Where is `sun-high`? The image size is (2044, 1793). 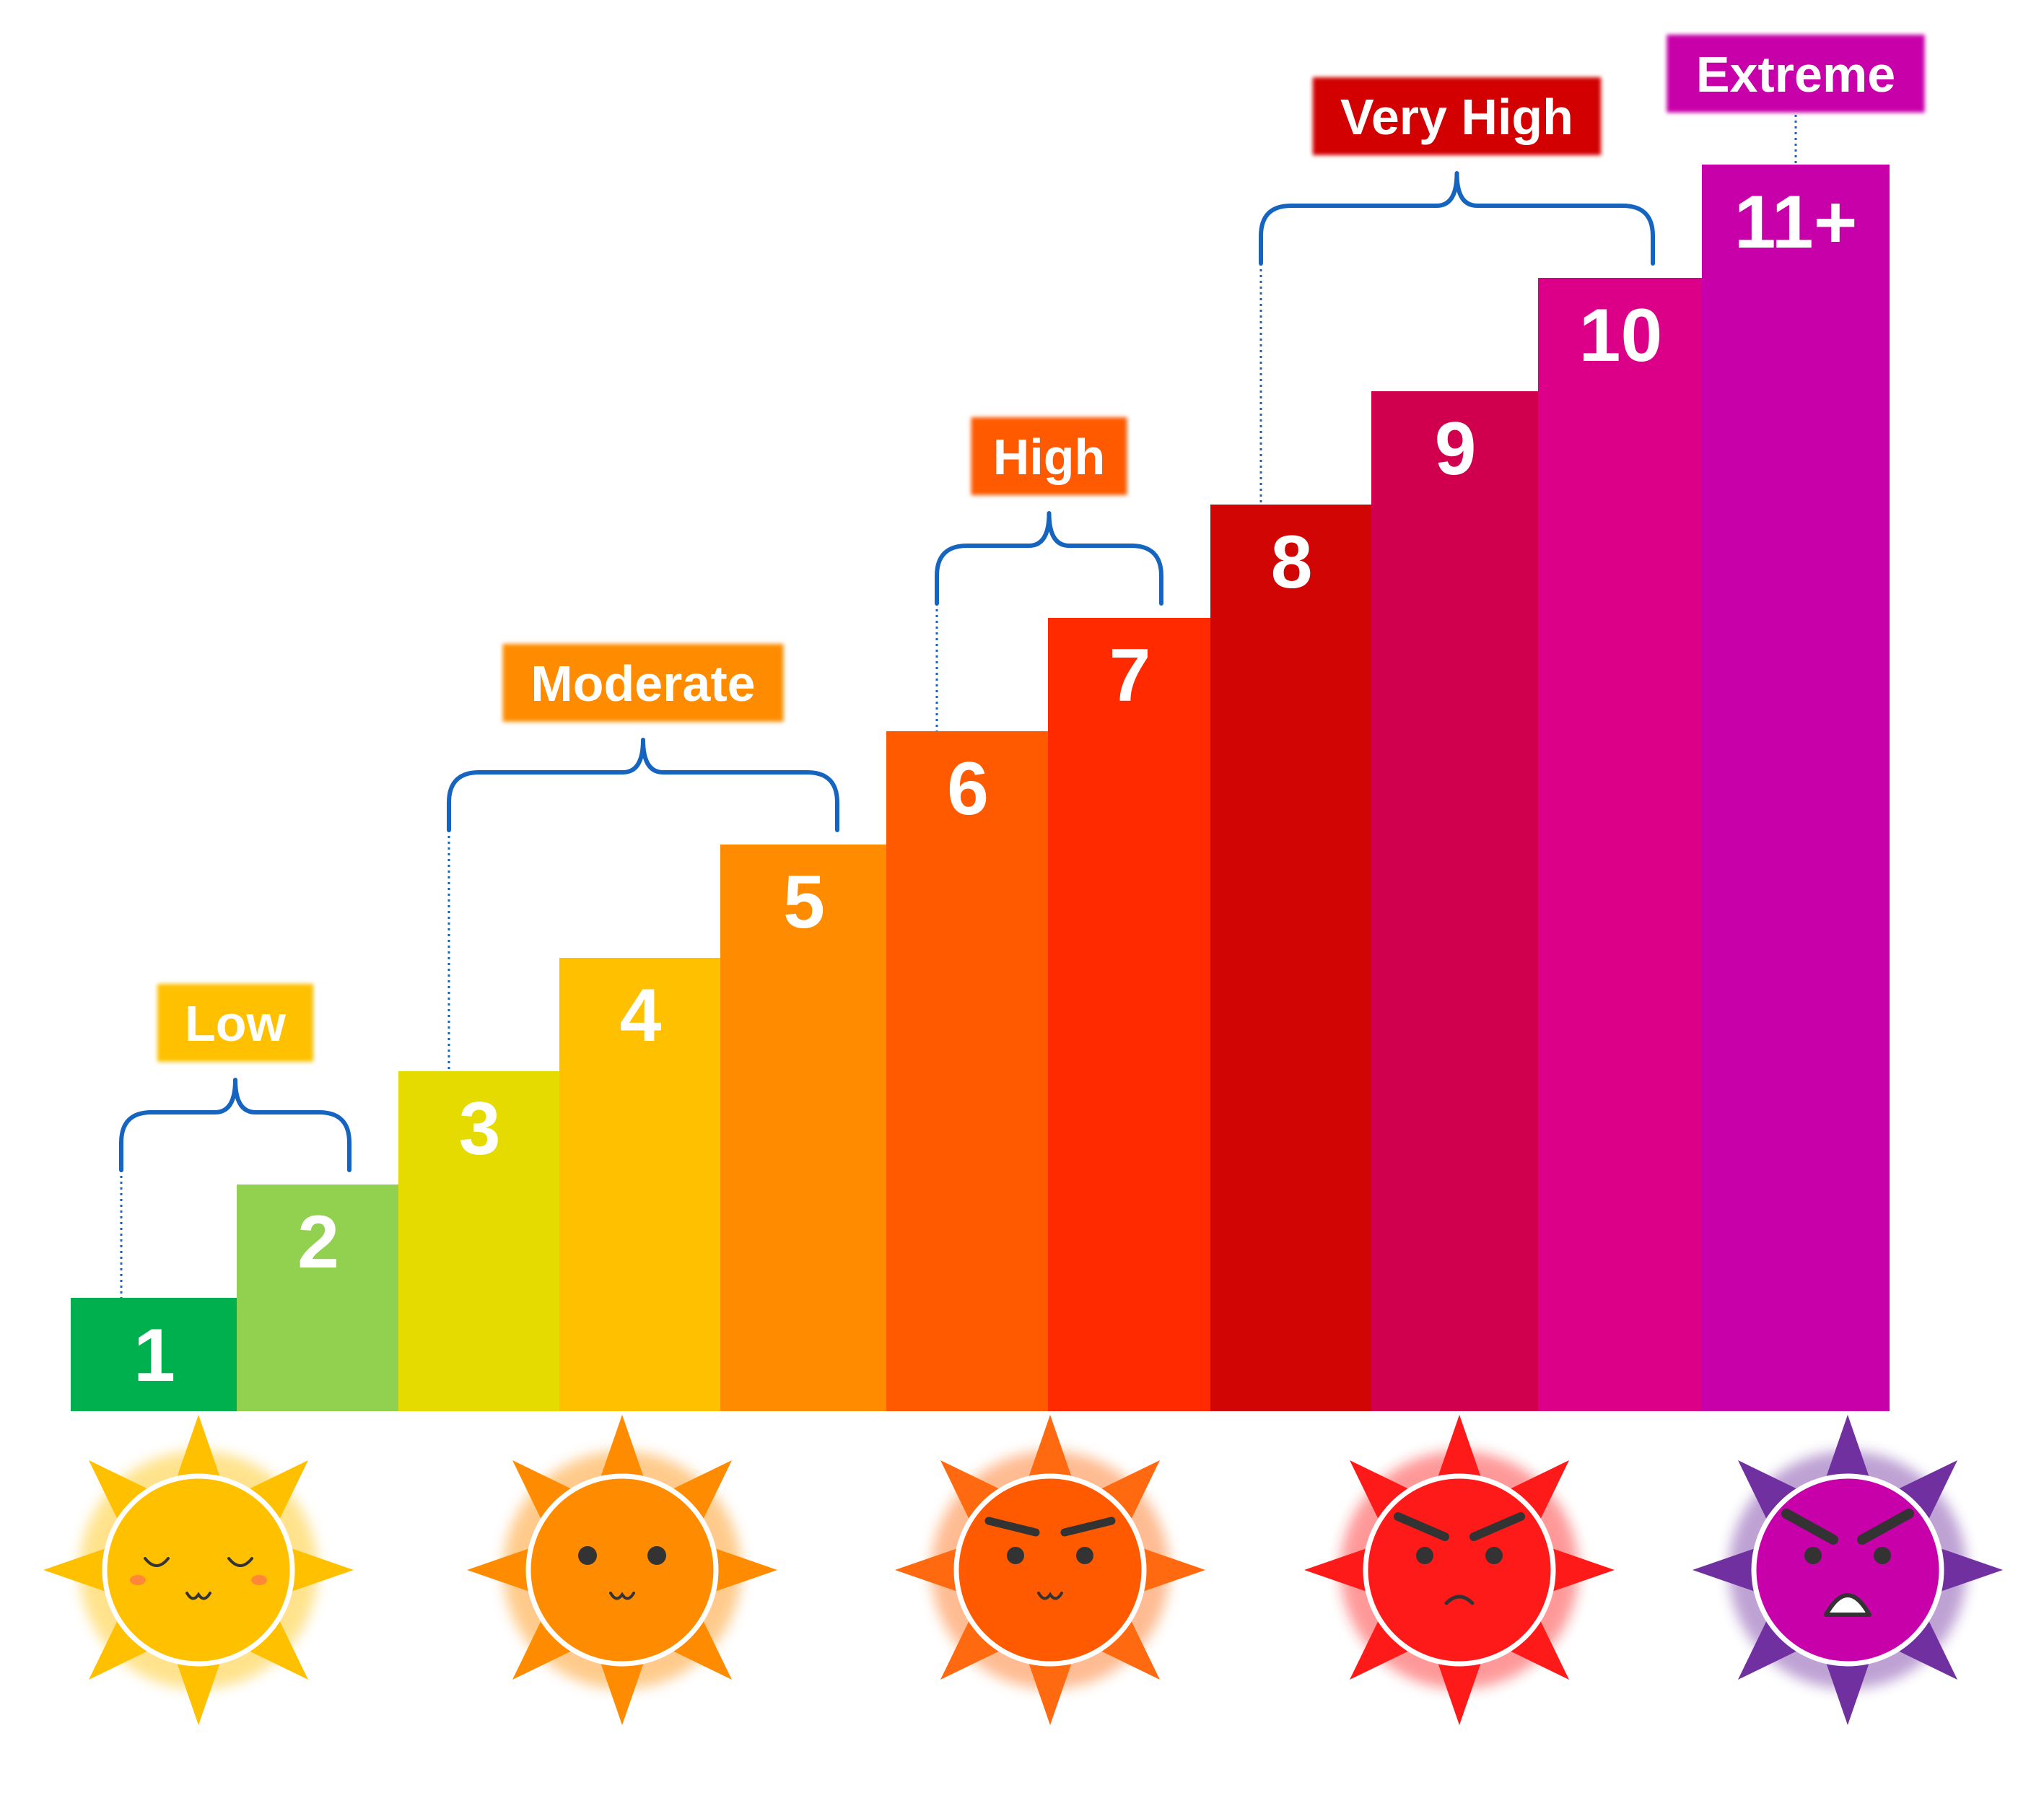 sun-high is located at coordinates (1050, 1570).